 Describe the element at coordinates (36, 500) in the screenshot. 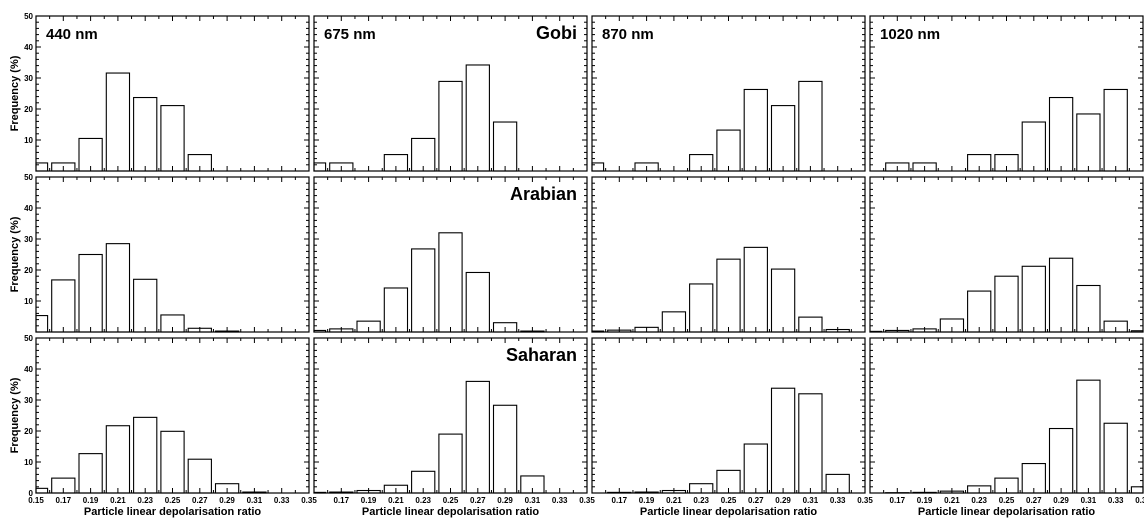

I see `x-tick-label: 0.15` at that location.